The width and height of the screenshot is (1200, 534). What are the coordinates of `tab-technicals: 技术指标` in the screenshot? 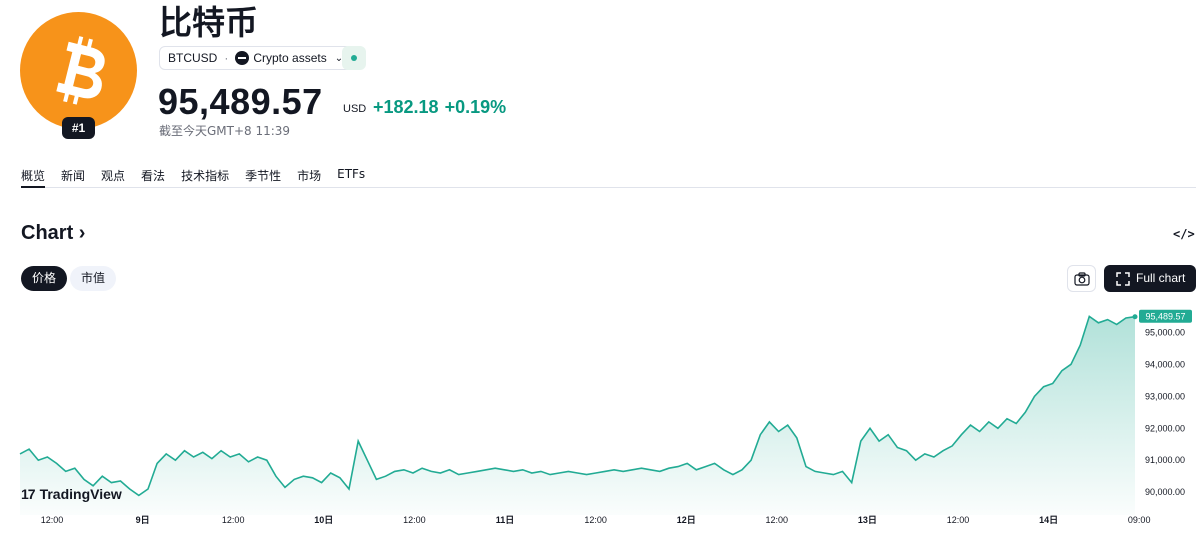 It's located at (205, 176).